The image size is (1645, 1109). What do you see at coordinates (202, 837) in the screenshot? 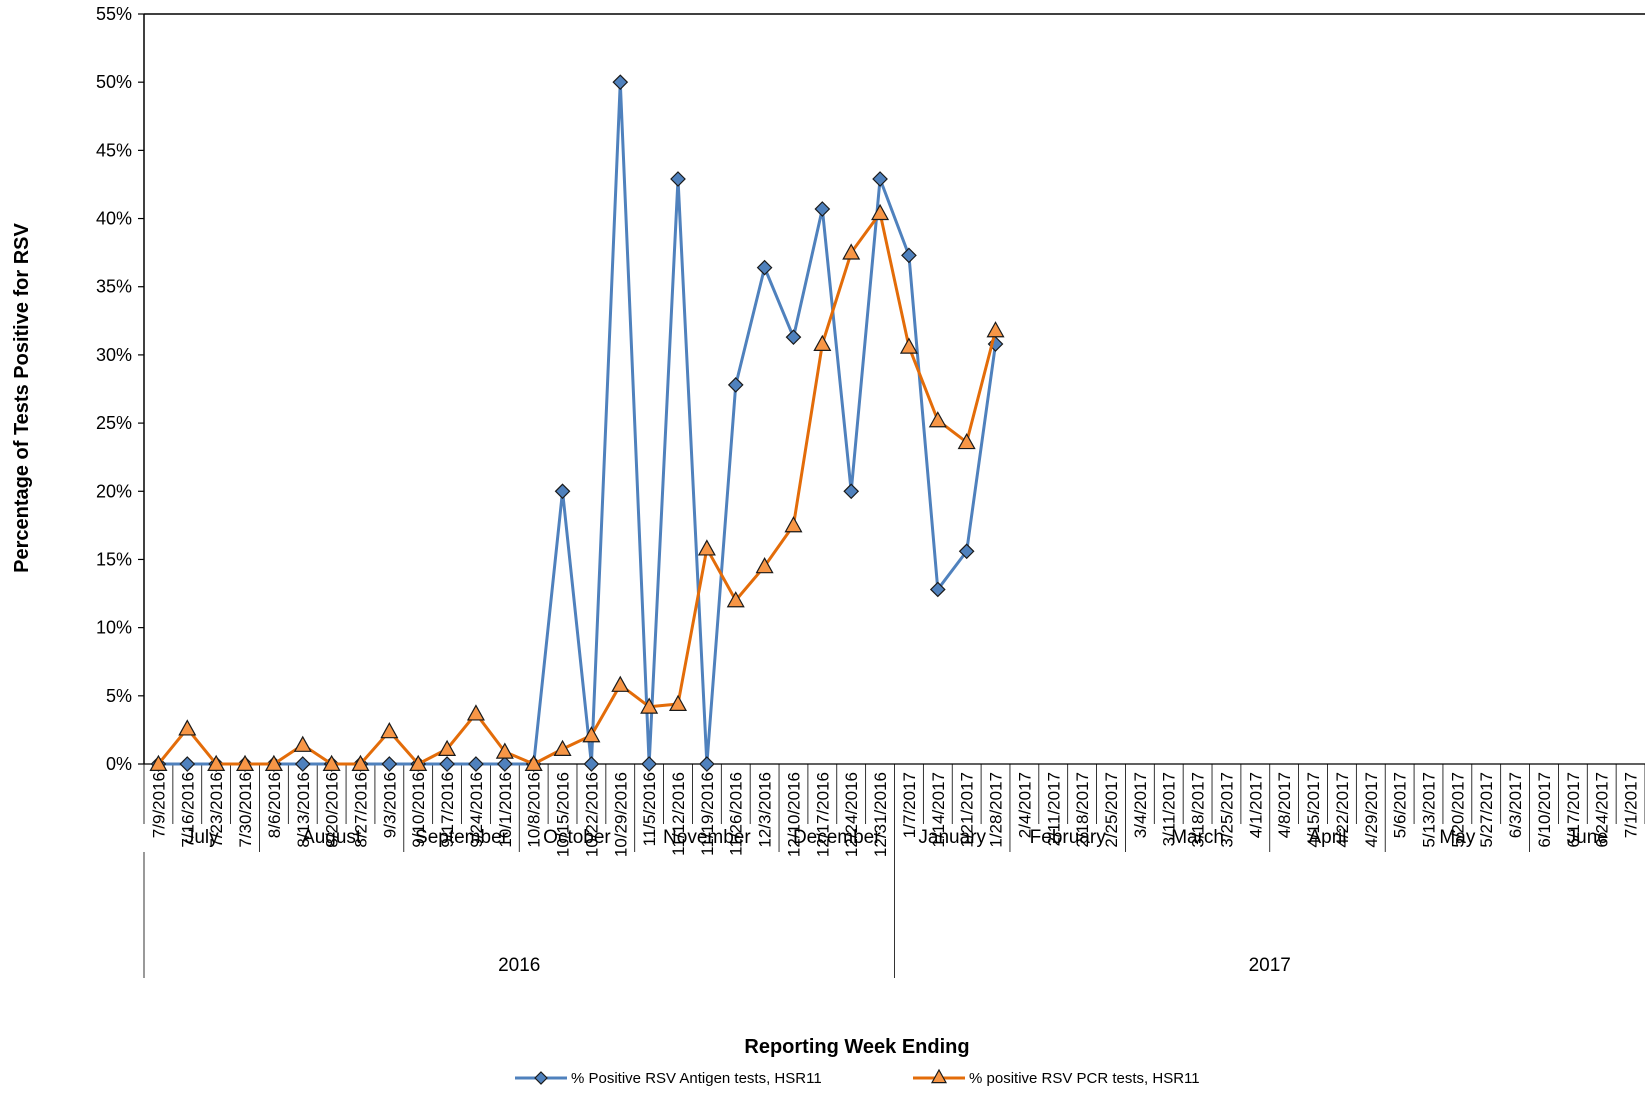
I see `month-label: July` at bounding box center [202, 837].